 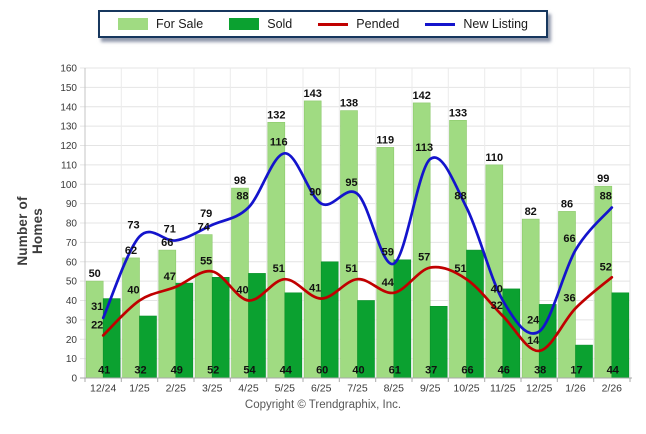 I want to click on chart-text: 47, so click(x=170, y=277).